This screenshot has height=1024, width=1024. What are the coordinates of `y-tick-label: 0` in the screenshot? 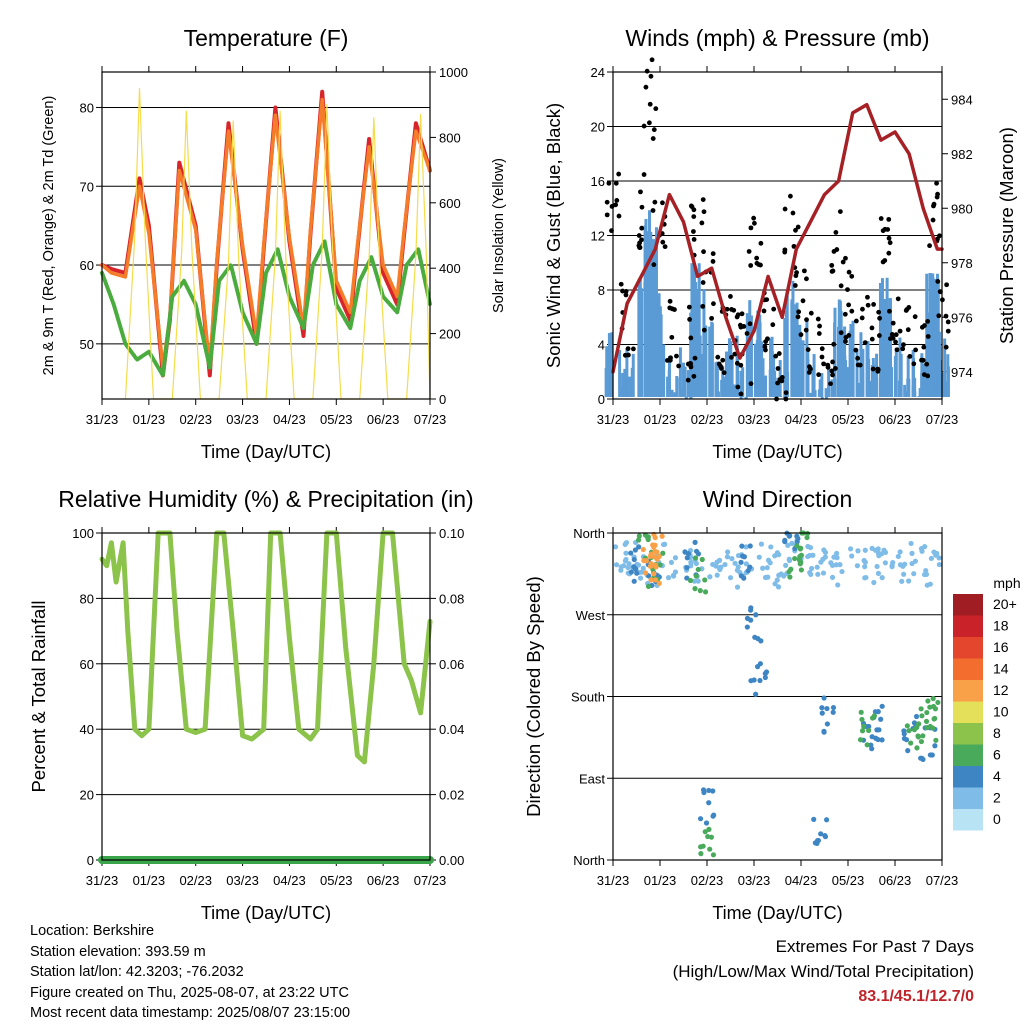 It's located at (601, 399).